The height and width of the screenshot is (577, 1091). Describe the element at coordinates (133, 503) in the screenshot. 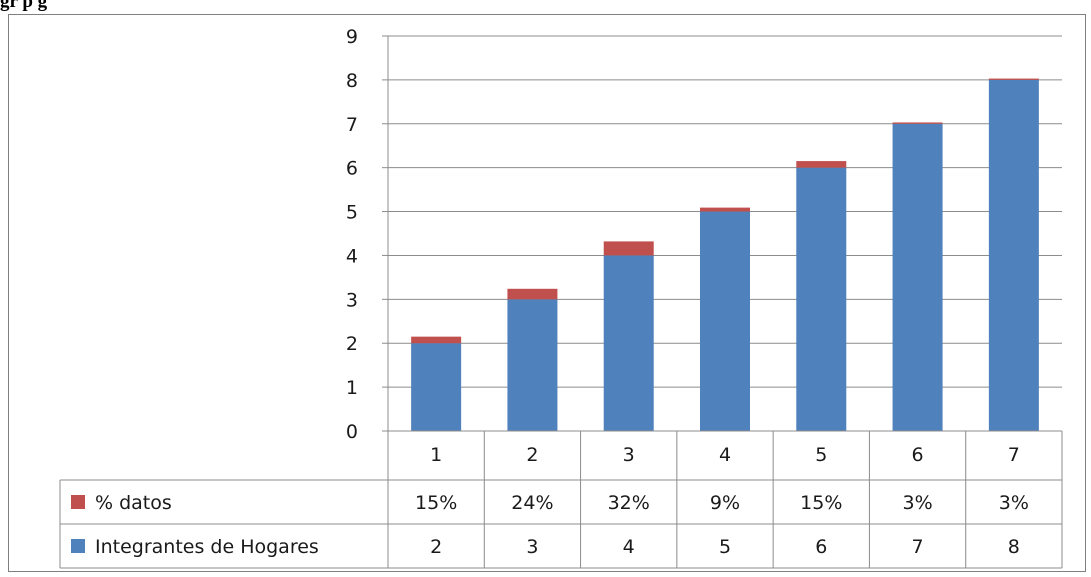

I see `legend-series-name: % datos` at that location.